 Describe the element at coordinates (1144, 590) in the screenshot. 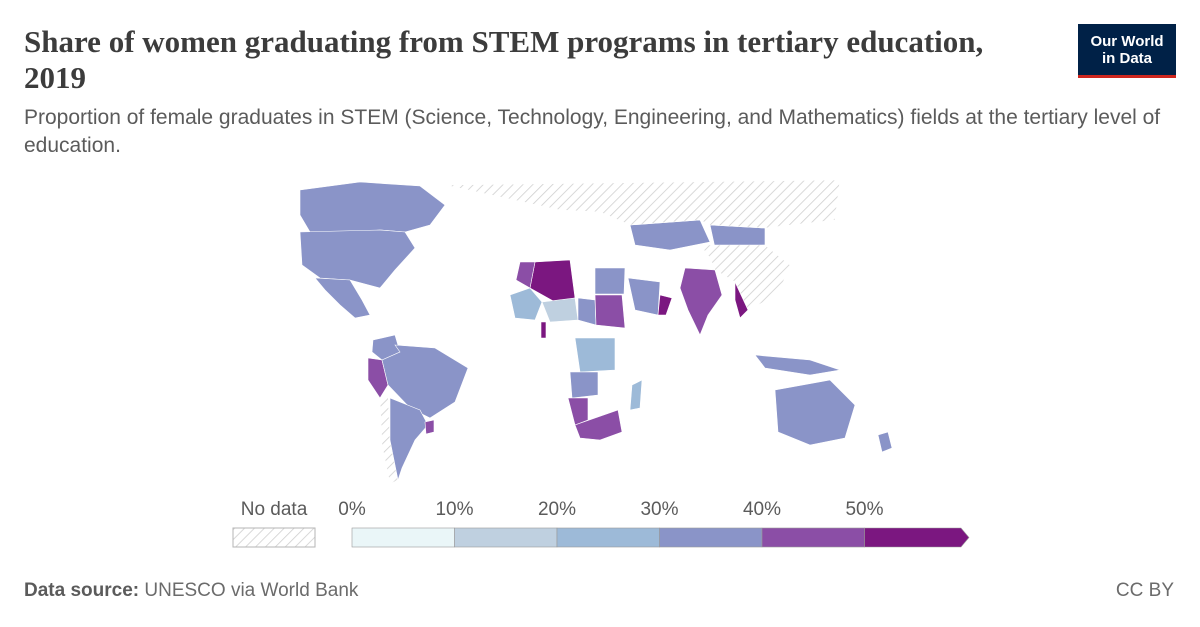

I see `license: CC BY` at that location.